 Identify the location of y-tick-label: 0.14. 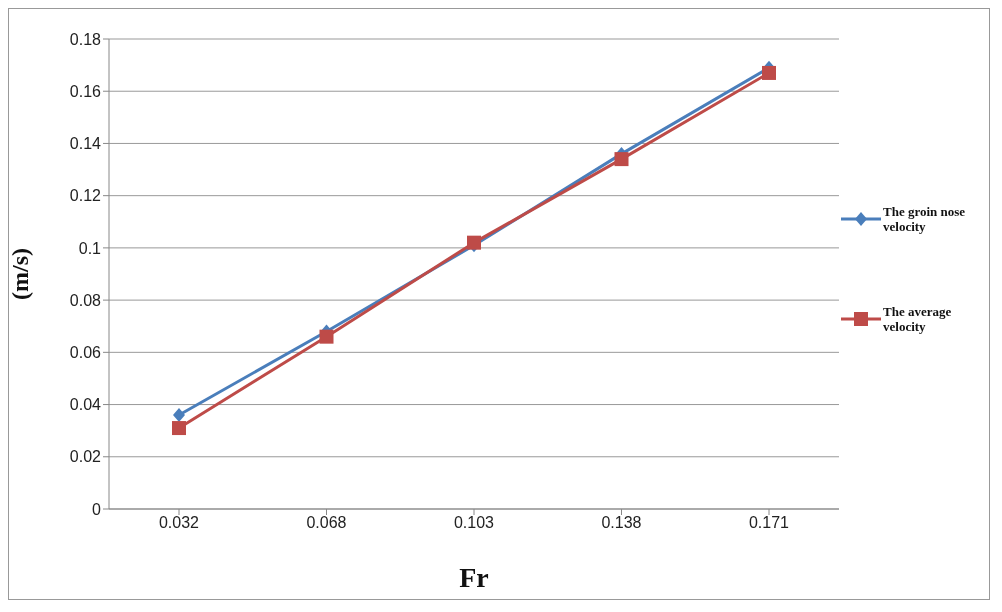
(85, 144).